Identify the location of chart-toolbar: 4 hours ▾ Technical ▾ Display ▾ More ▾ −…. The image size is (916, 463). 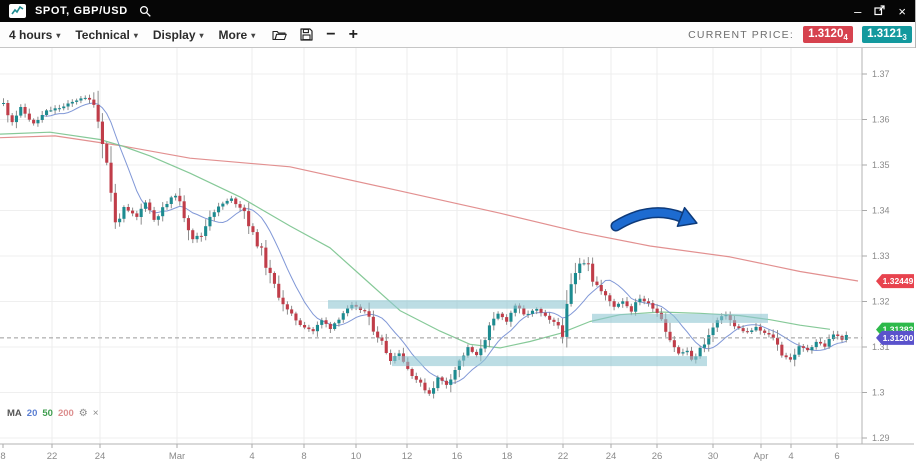
(457, 35).